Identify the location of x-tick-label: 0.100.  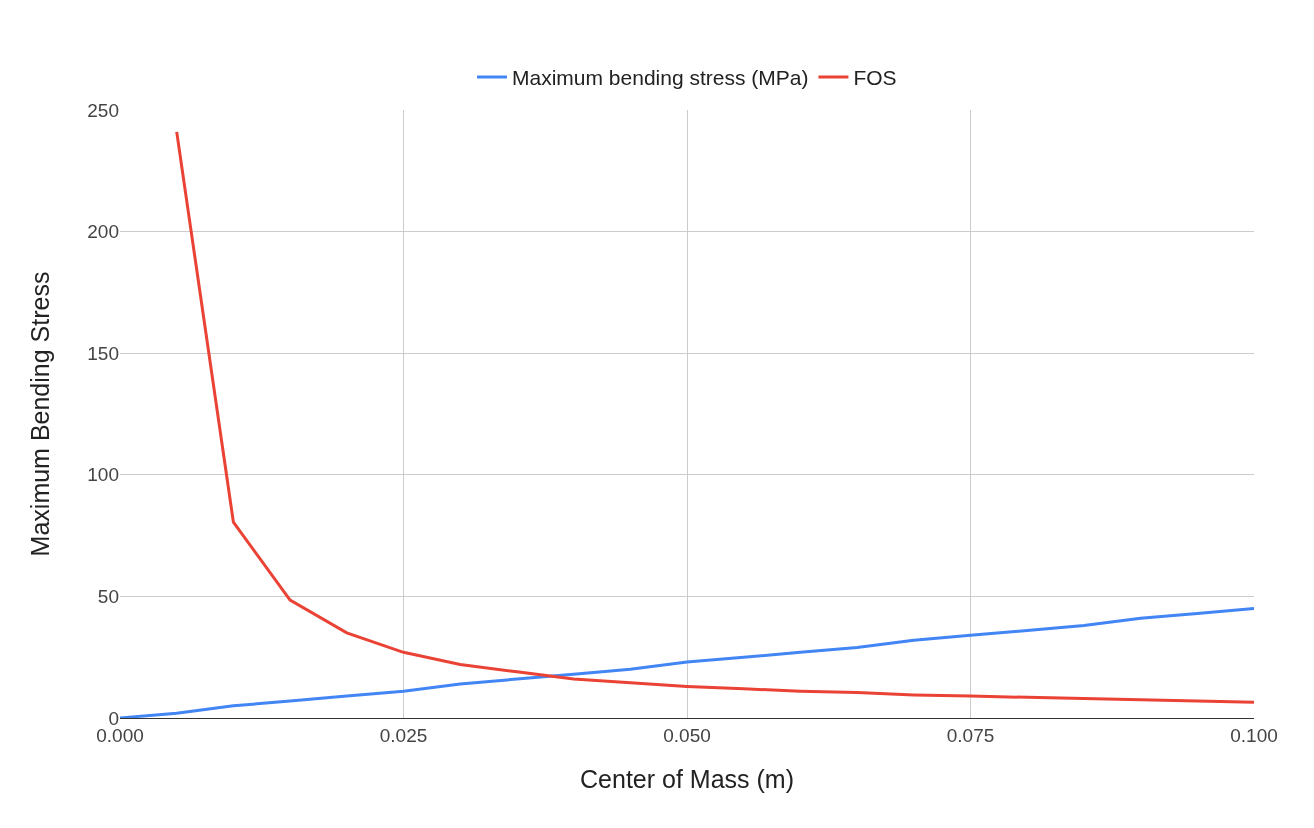
(1254, 735).